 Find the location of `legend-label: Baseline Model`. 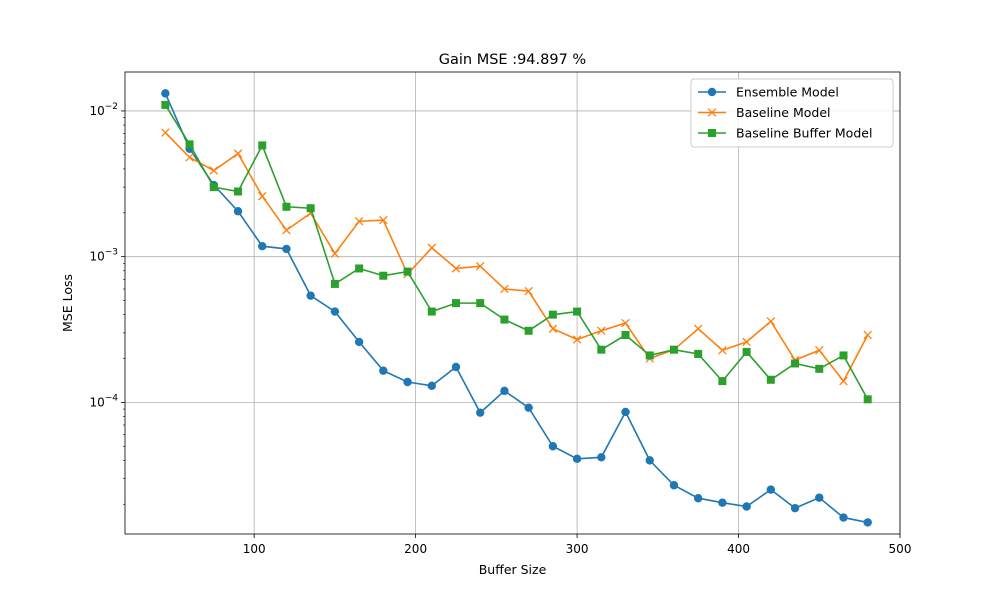

legend-label: Baseline Model is located at coordinates (783, 112).